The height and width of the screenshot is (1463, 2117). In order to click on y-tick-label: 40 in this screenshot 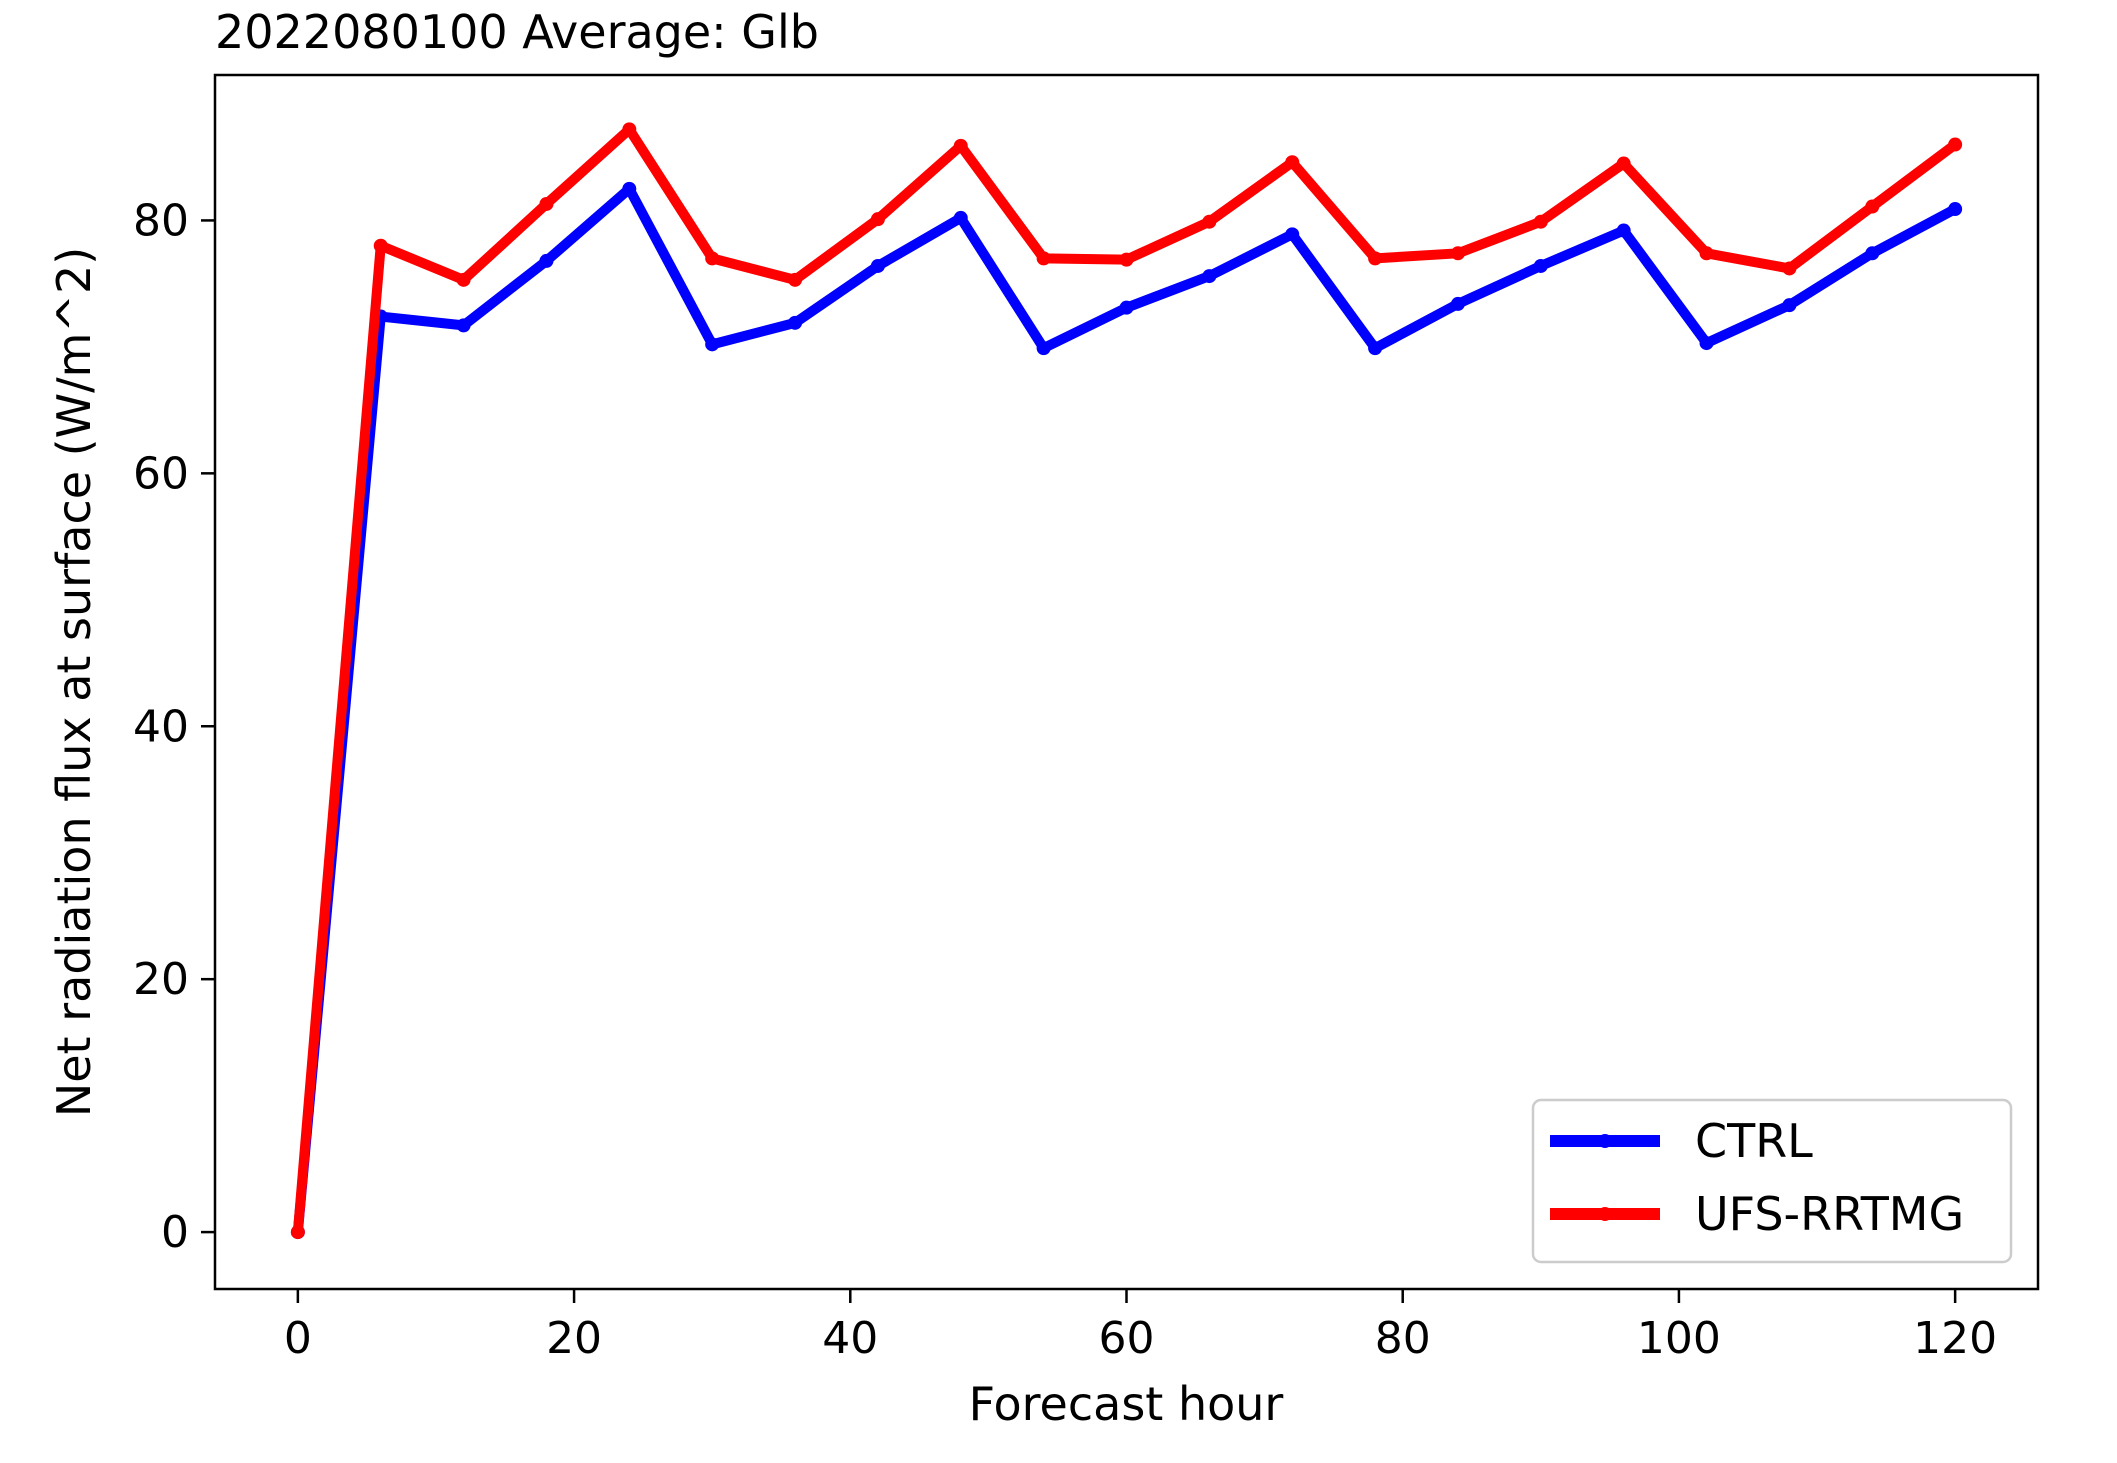, I will do `click(161, 726)`.